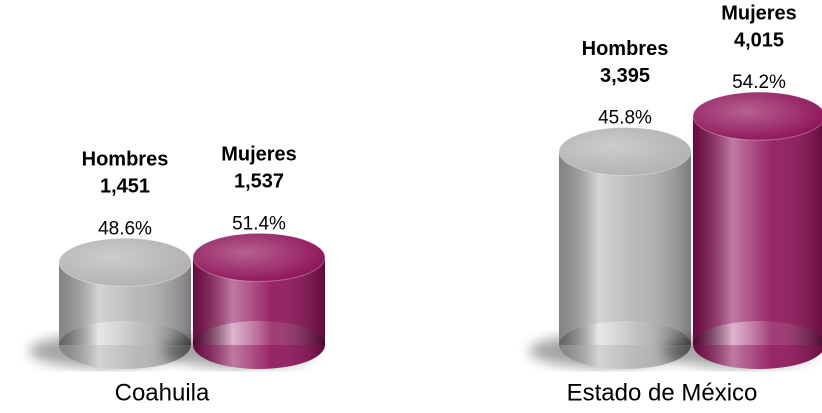 The width and height of the screenshot is (822, 413). Describe the element at coordinates (259, 223) in the screenshot. I see `share-label: 51.4%` at that location.